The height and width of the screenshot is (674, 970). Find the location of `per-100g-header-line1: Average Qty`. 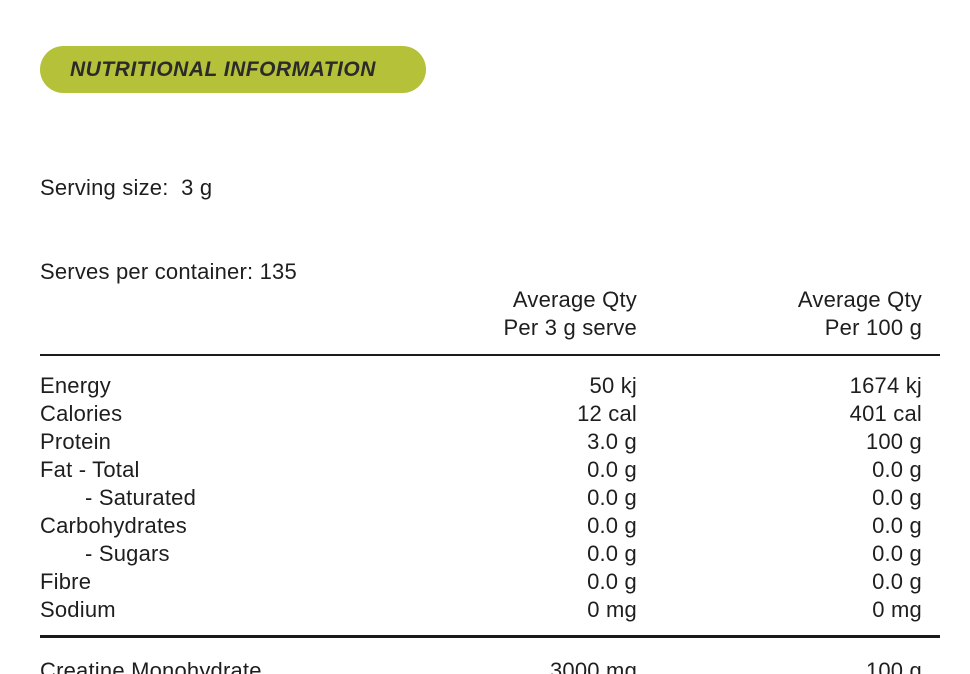

per-100g-header-line1: Average Qty is located at coordinates (859, 299).